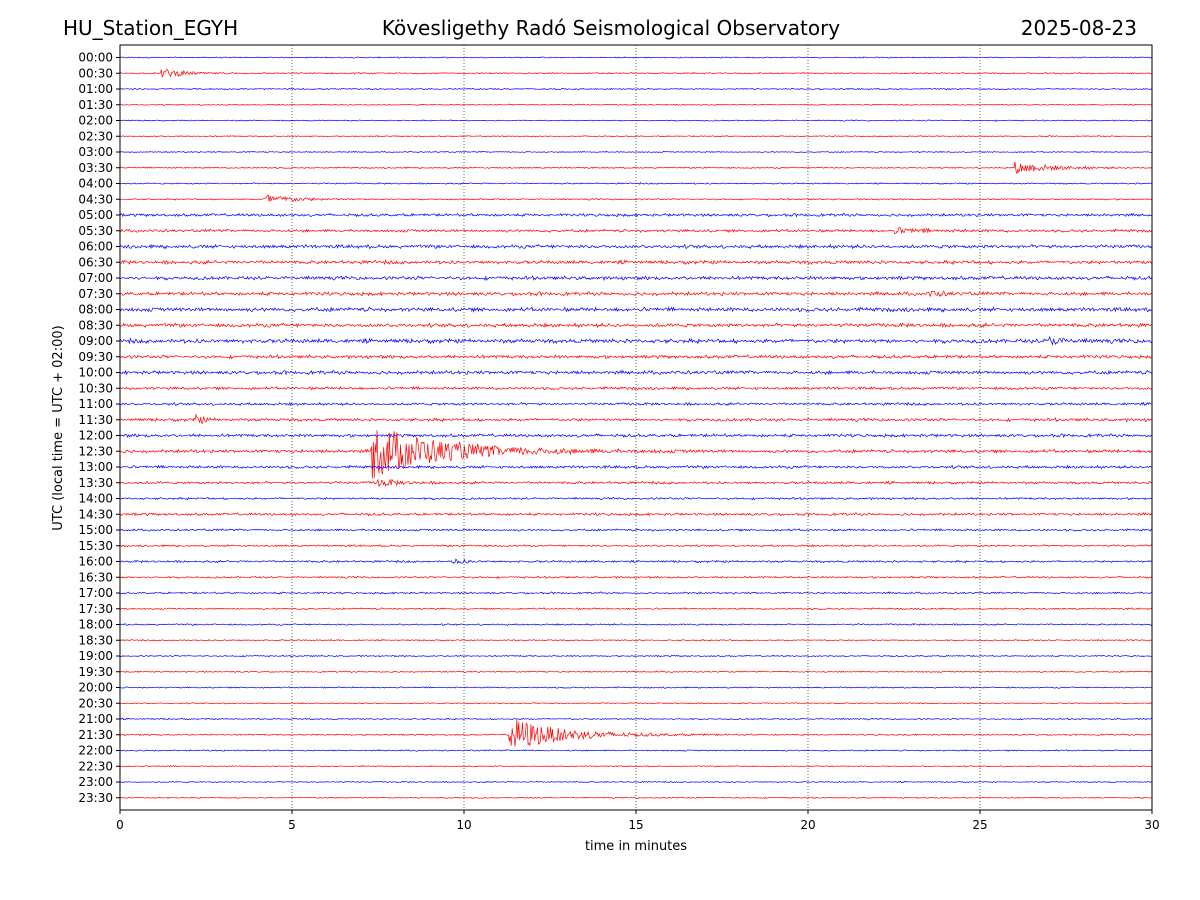  I want to click on y-tick-label: 17:00, so click(95, 593).